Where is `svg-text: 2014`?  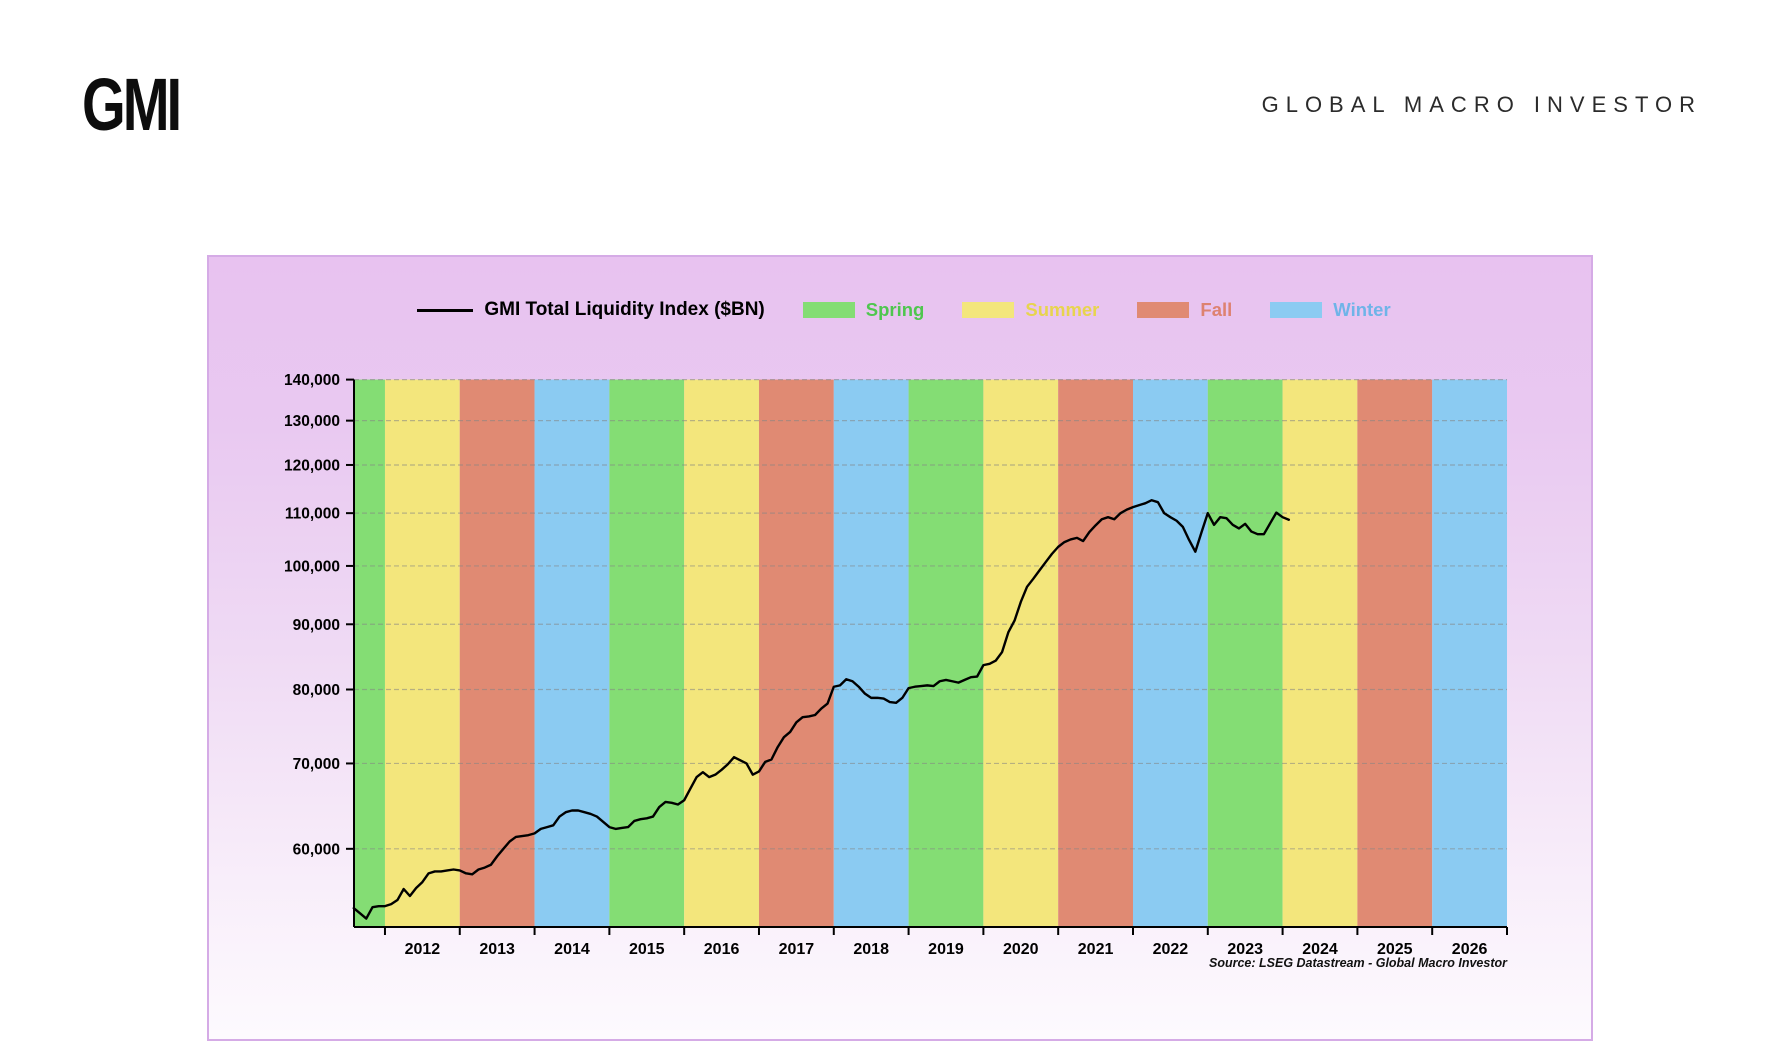 svg-text: 2014 is located at coordinates (572, 949).